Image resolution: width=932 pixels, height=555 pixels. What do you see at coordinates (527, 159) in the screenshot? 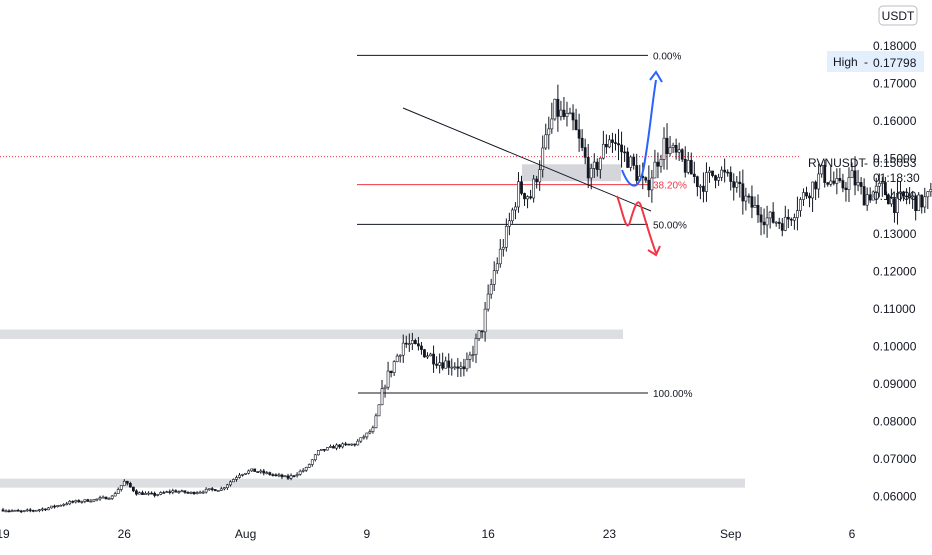
I see `descending-trendline` at bounding box center [527, 159].